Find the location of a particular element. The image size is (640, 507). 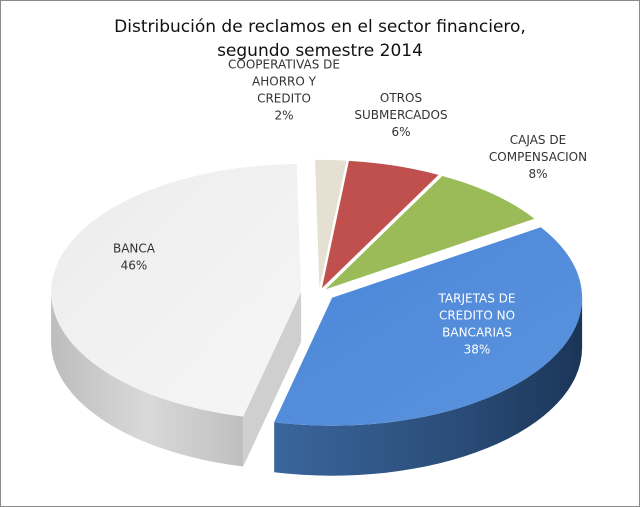

slice-label-2: CAJAS DE COMPENSACION 8% is located at coordinates (538, 157).